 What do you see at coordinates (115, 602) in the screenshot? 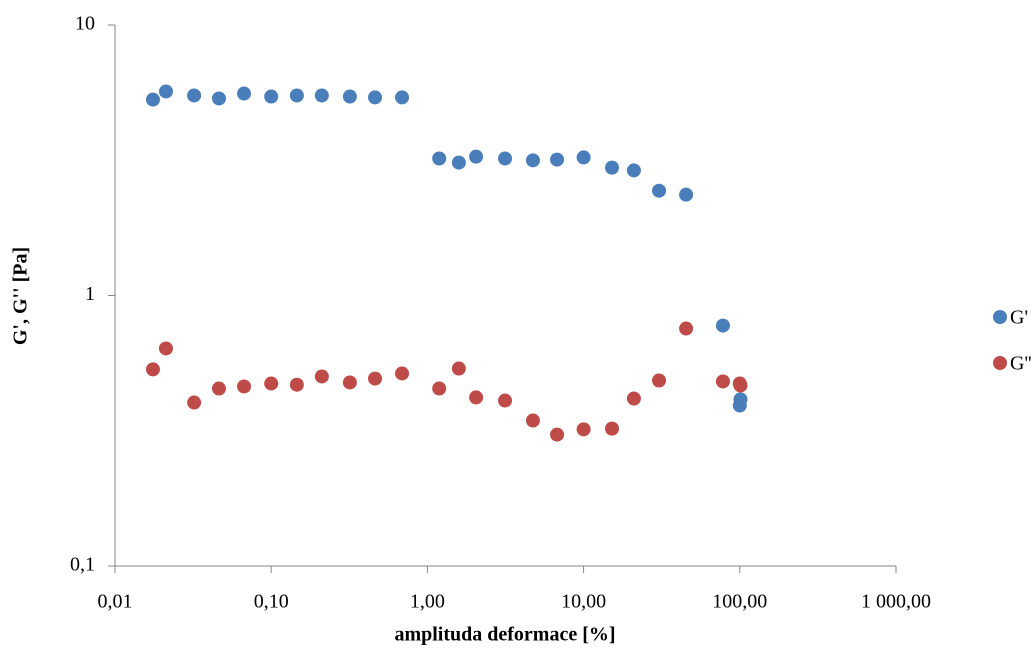
I see `x-tick-label: 0,01` at bounding box center [115, 602].